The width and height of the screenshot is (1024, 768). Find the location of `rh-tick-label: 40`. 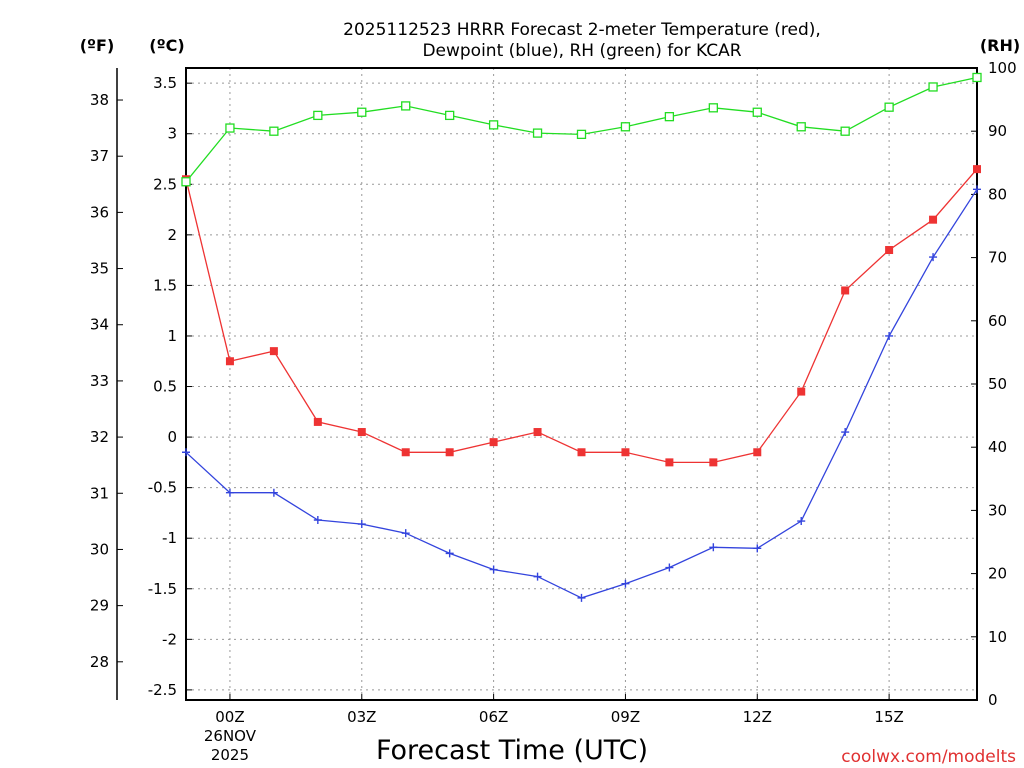

rh-tick-label: 40 is located at coordinates (997, 447).